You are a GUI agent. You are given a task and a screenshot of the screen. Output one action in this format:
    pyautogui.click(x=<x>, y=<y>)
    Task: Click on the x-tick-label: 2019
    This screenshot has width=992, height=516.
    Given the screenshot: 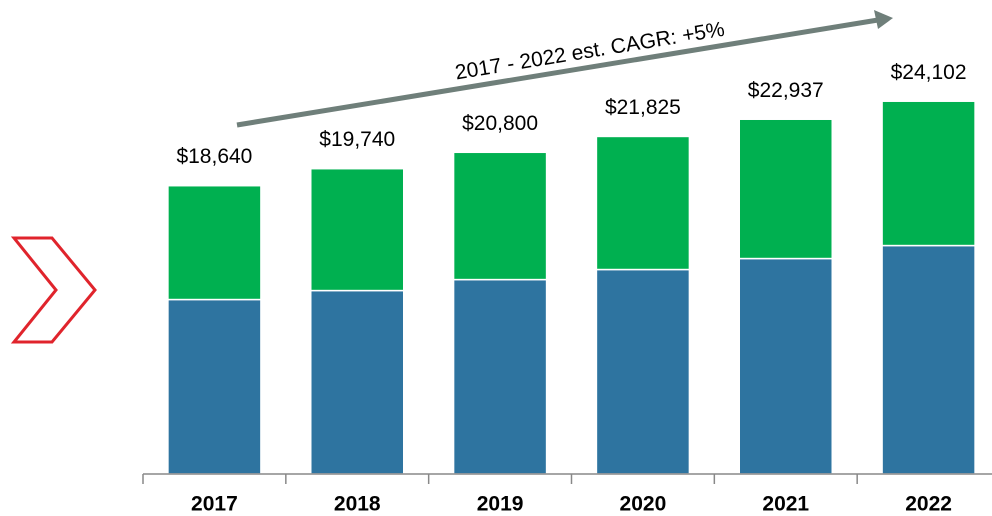 What is the action you would take?
    pyautogui.click(x=500, y=504)
    